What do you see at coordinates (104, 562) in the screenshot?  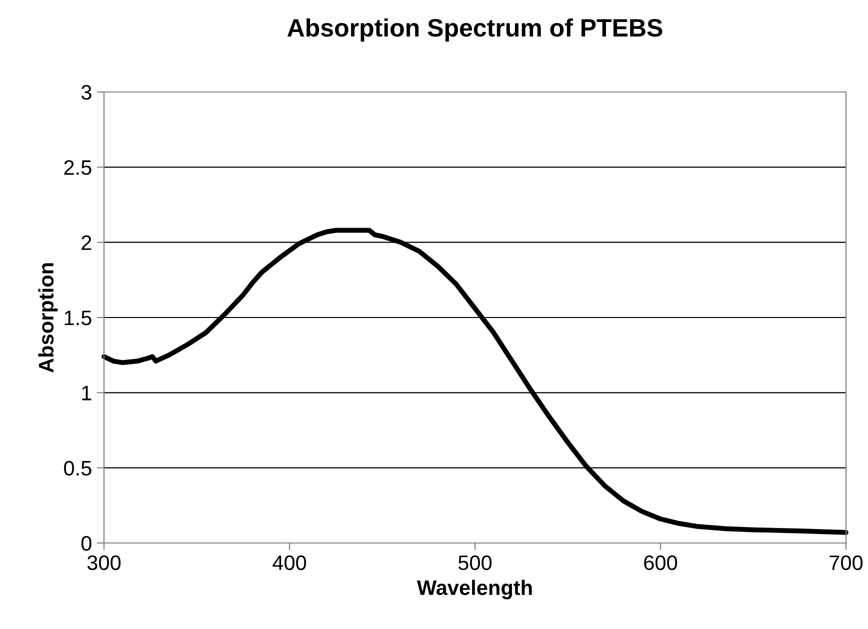 I see `x-tick-label: 300` at bounding box center [104, 562].